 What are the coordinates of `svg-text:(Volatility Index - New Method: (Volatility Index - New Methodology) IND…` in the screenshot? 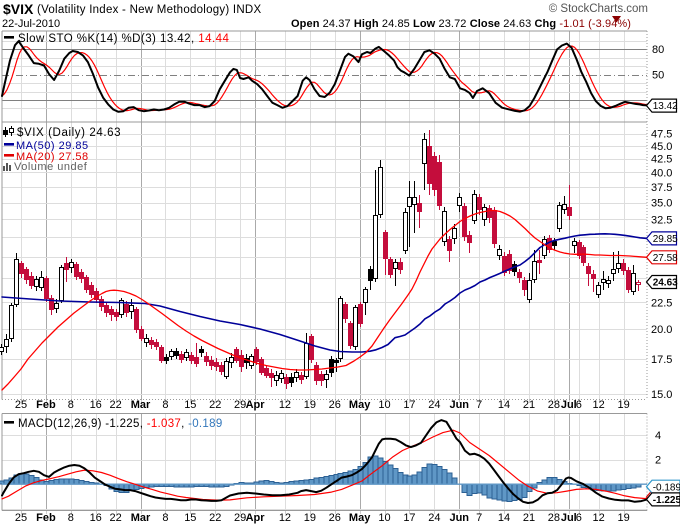 It's located at (149, 10).